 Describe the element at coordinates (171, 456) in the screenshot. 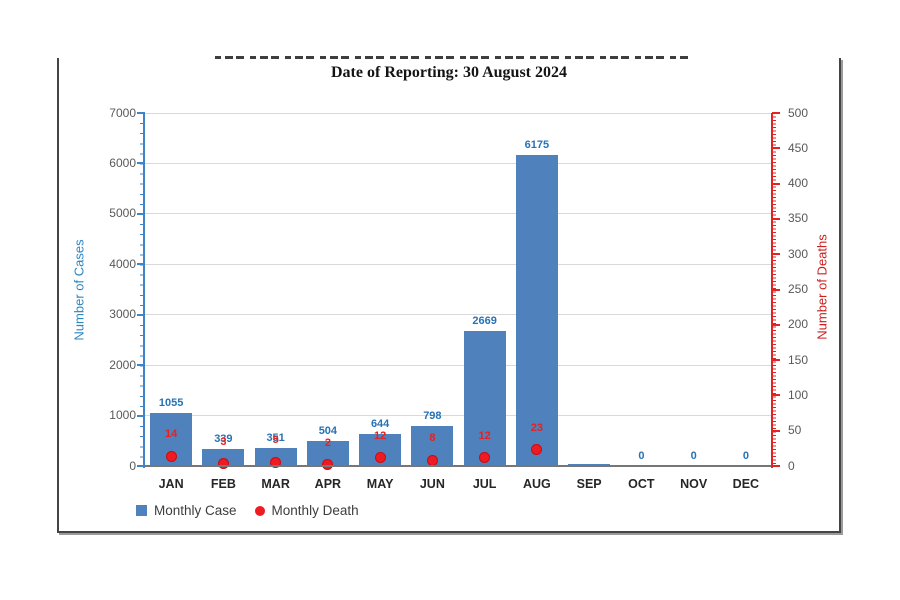

I see `death-dot-jan` at that location.